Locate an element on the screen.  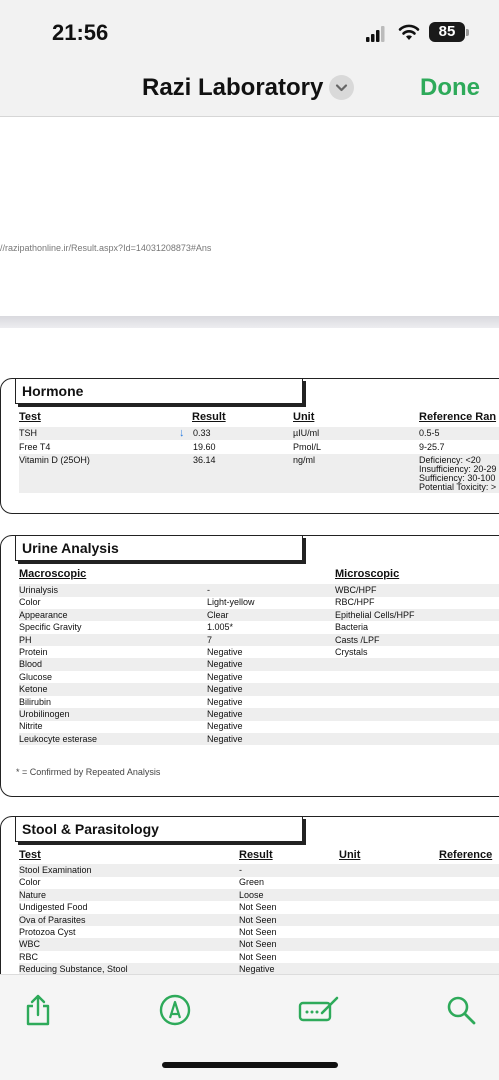
test-name: Ova of Parasites is located at coordinates (52, 919).